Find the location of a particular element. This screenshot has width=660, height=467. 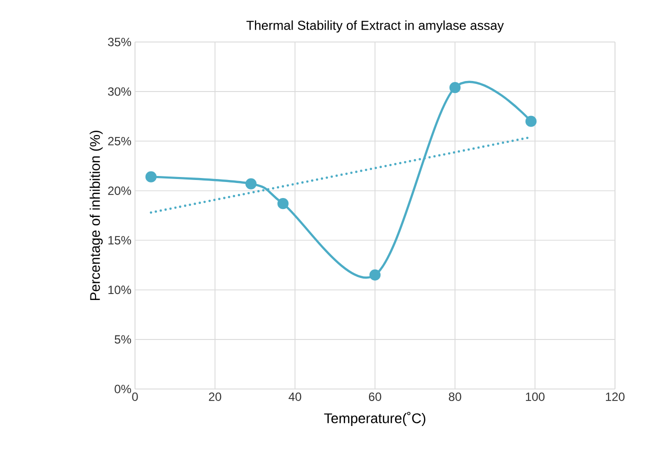

y-axis-title: Percentage of inhibition (%) is located at coordinates (96, 215).